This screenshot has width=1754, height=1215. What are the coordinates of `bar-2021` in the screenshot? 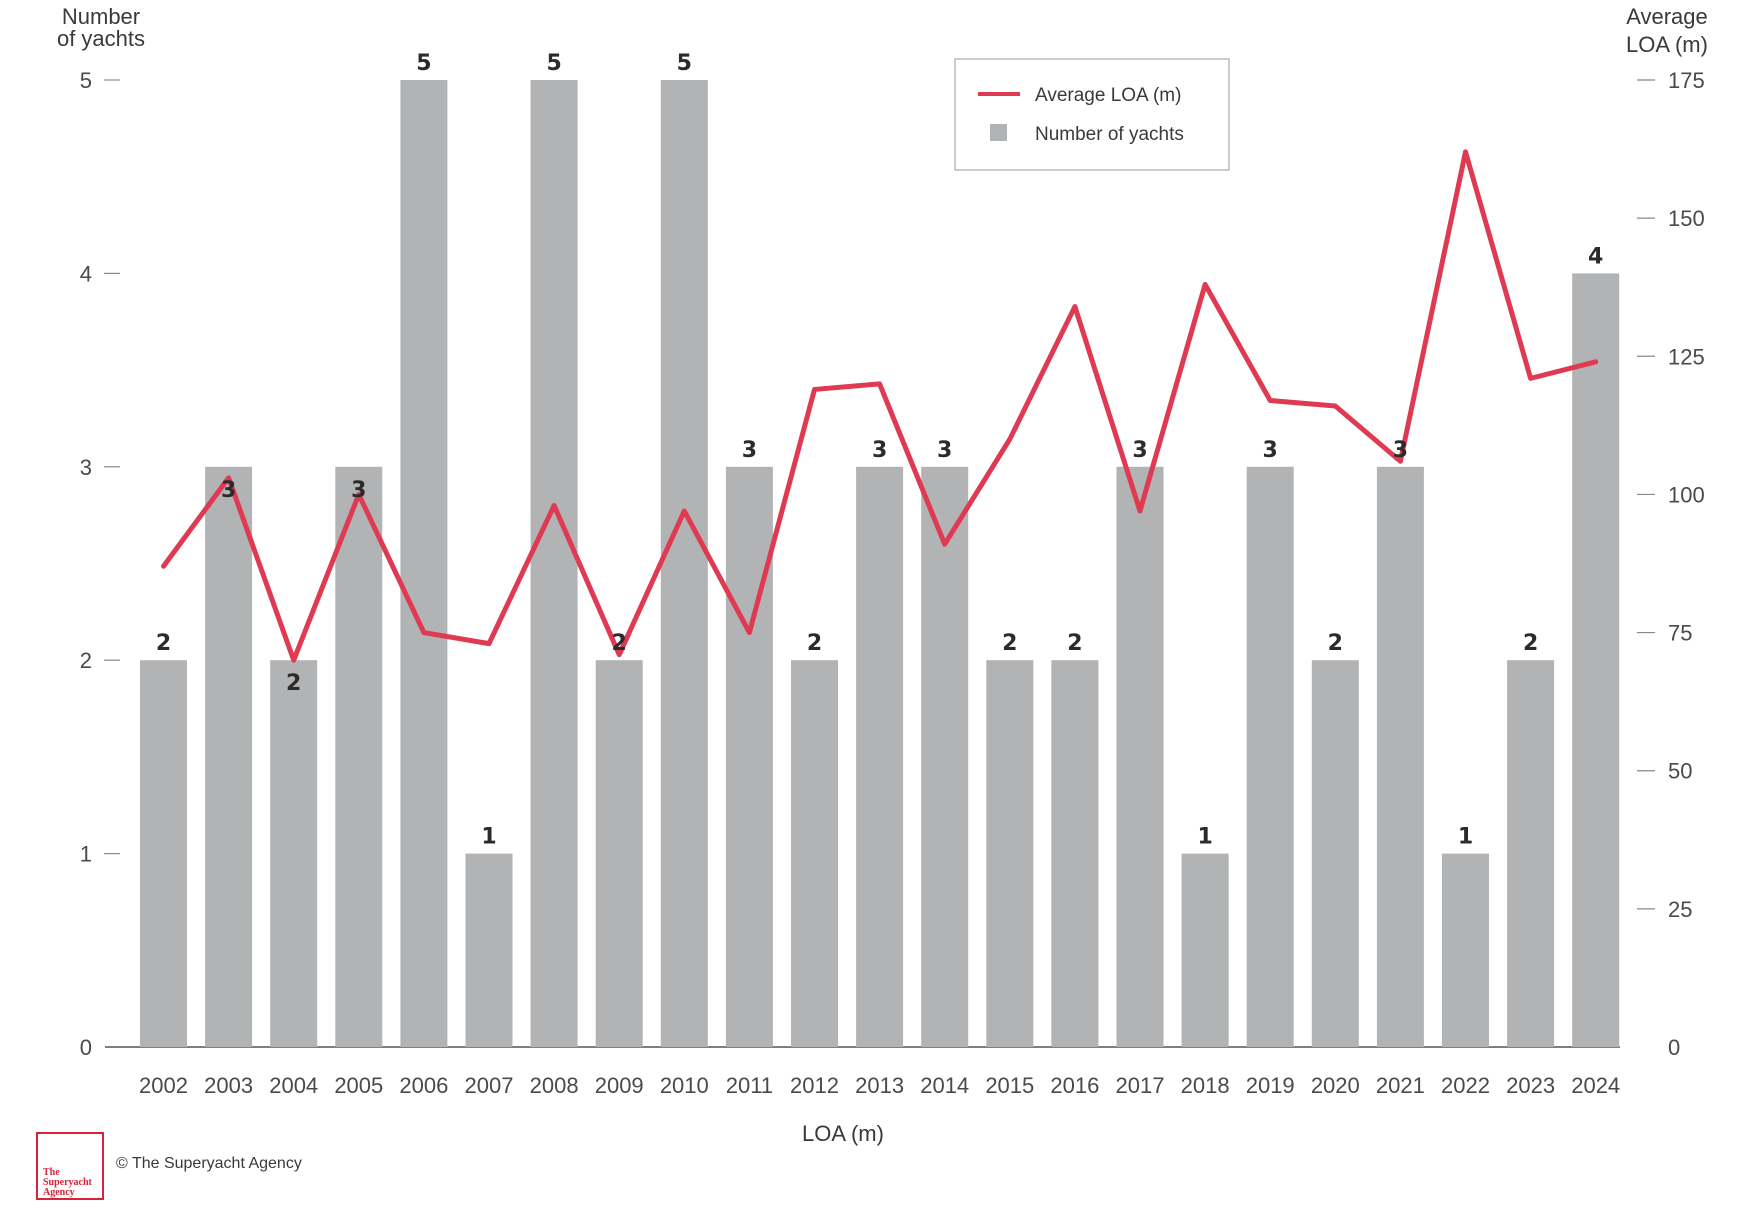 It's located at (1400, 756).